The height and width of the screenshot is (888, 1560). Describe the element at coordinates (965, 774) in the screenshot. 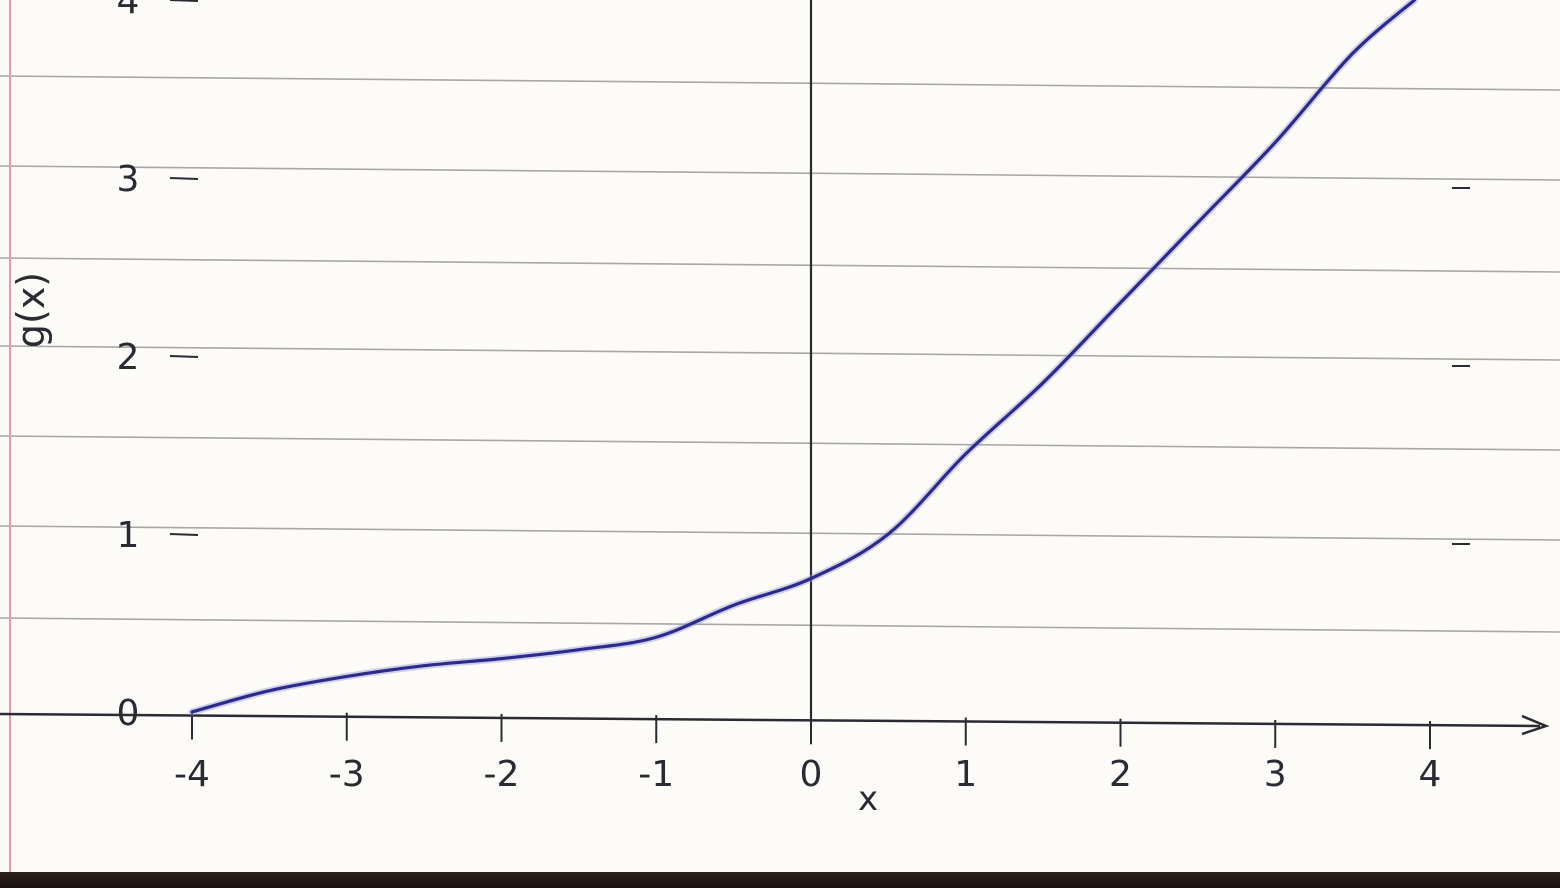

I see `x-tick-label: 1` at that location.